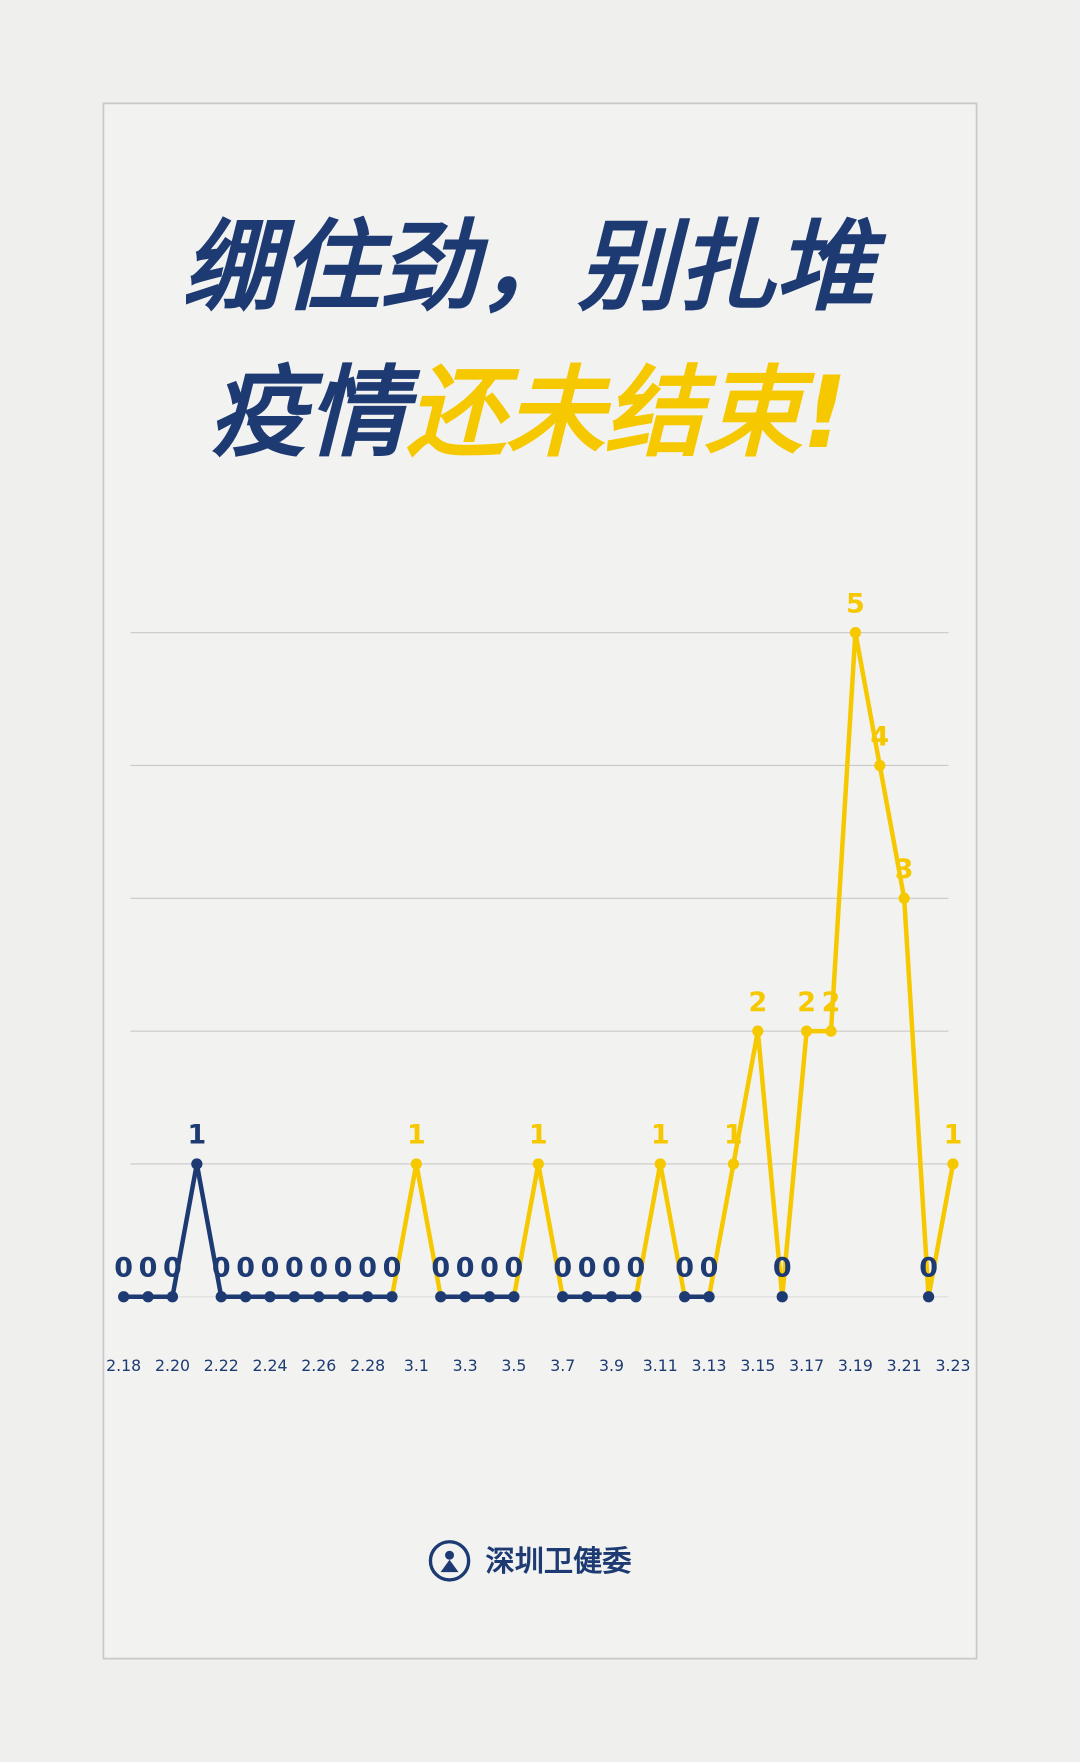  I want to click on x-tick-label: 3.17, so click(806, 1365).